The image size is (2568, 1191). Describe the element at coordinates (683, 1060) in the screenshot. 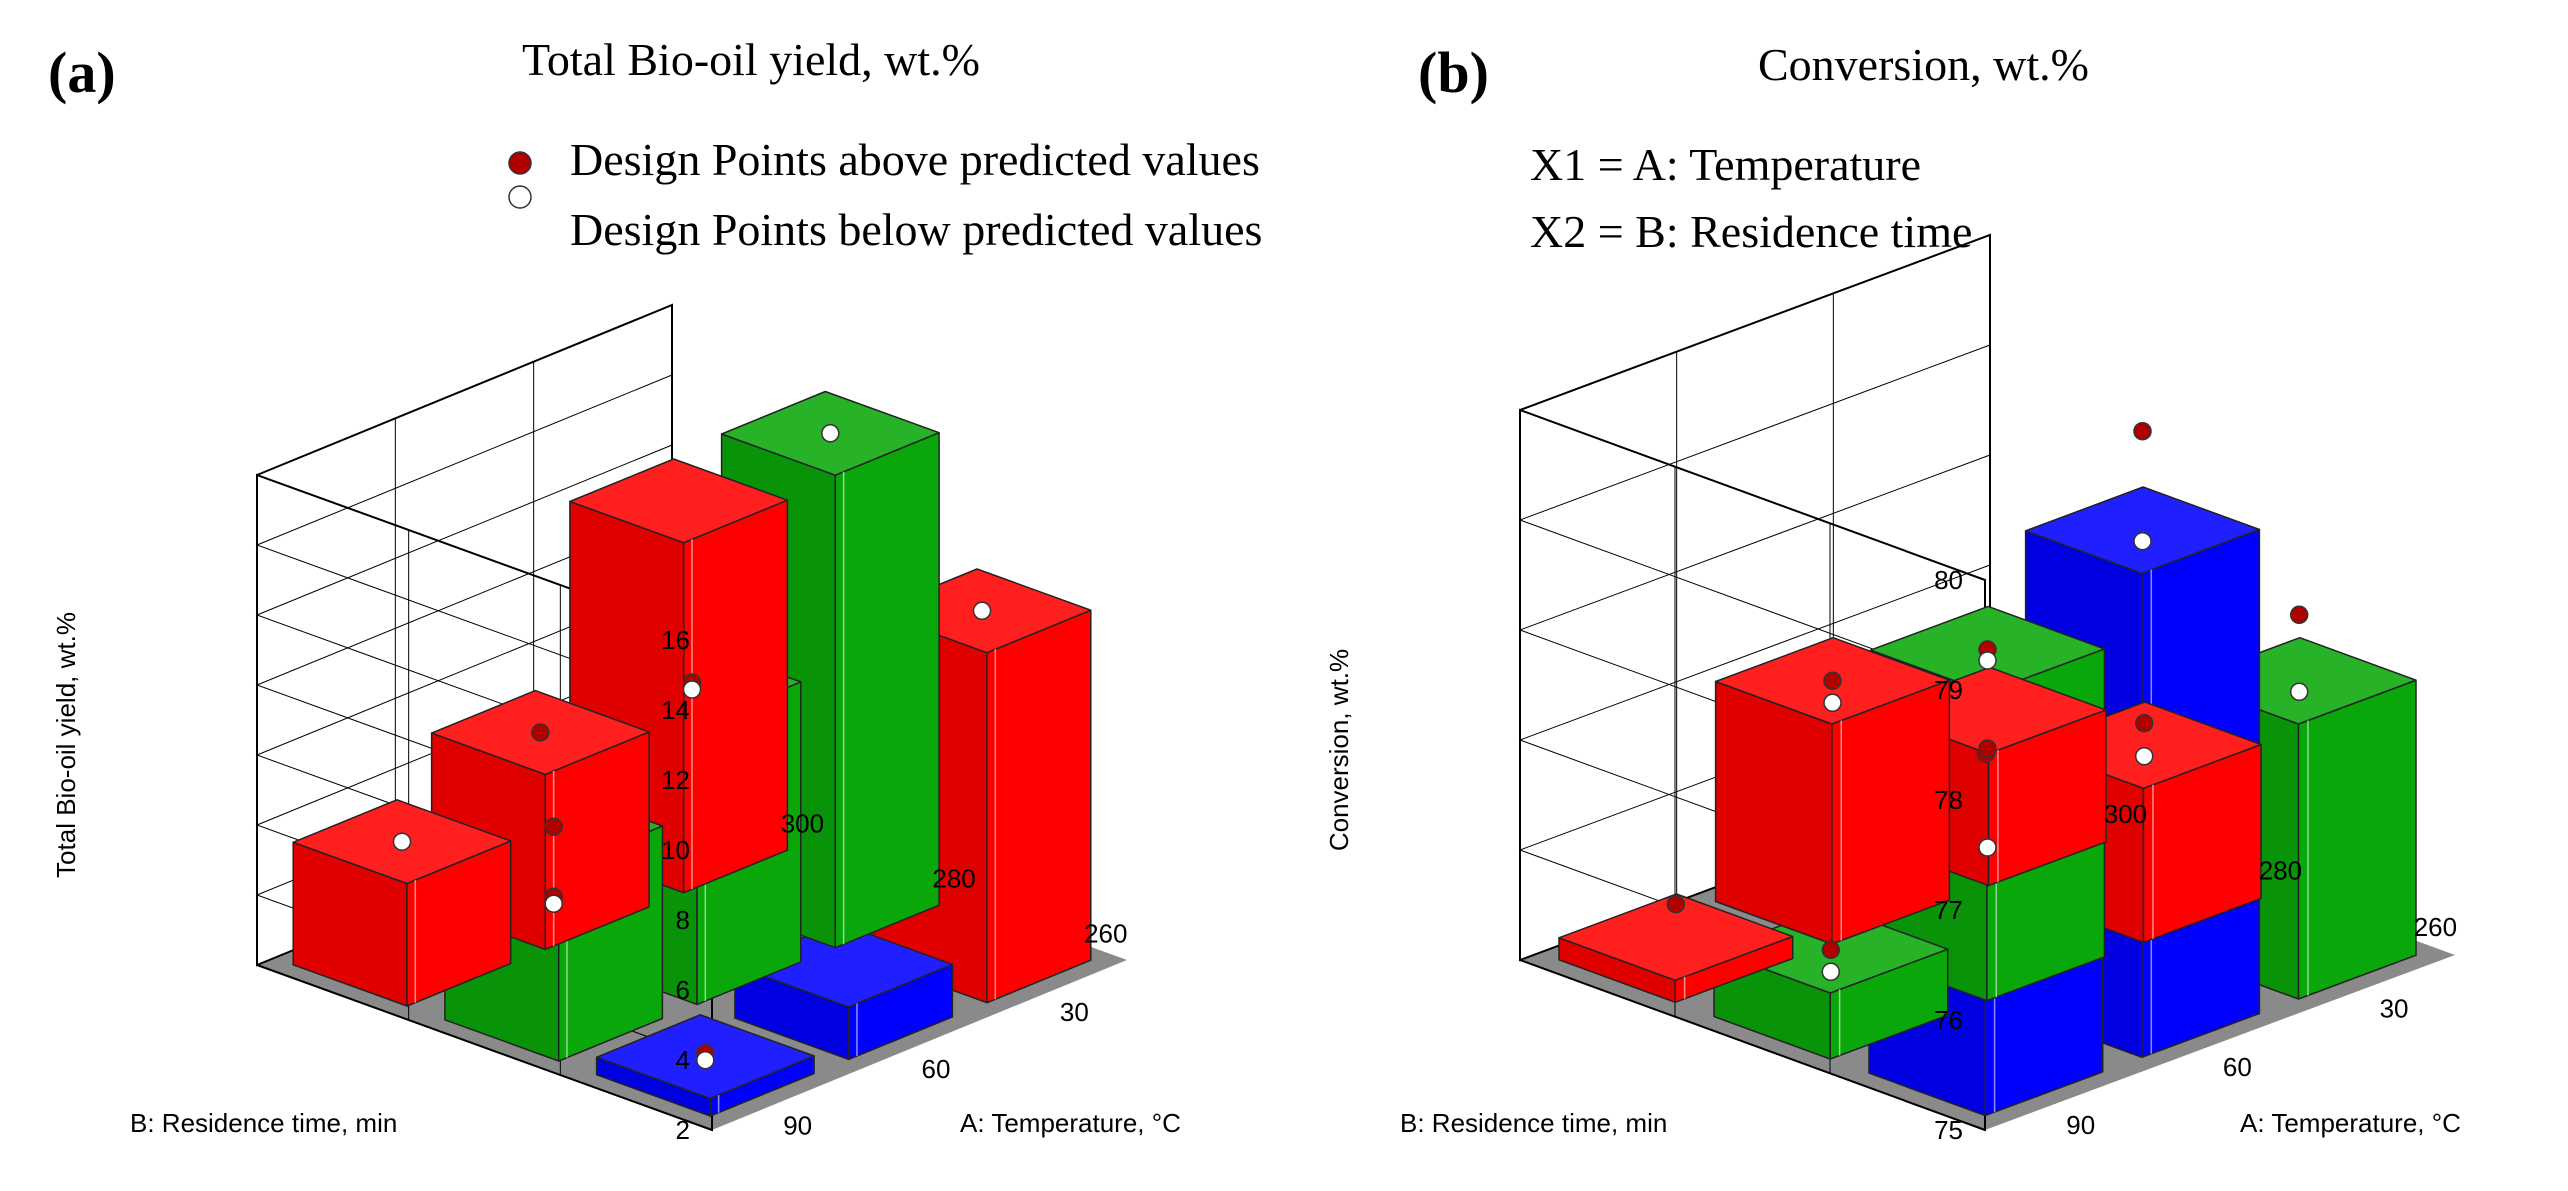

I see `z-tick-label: 4` at that location.